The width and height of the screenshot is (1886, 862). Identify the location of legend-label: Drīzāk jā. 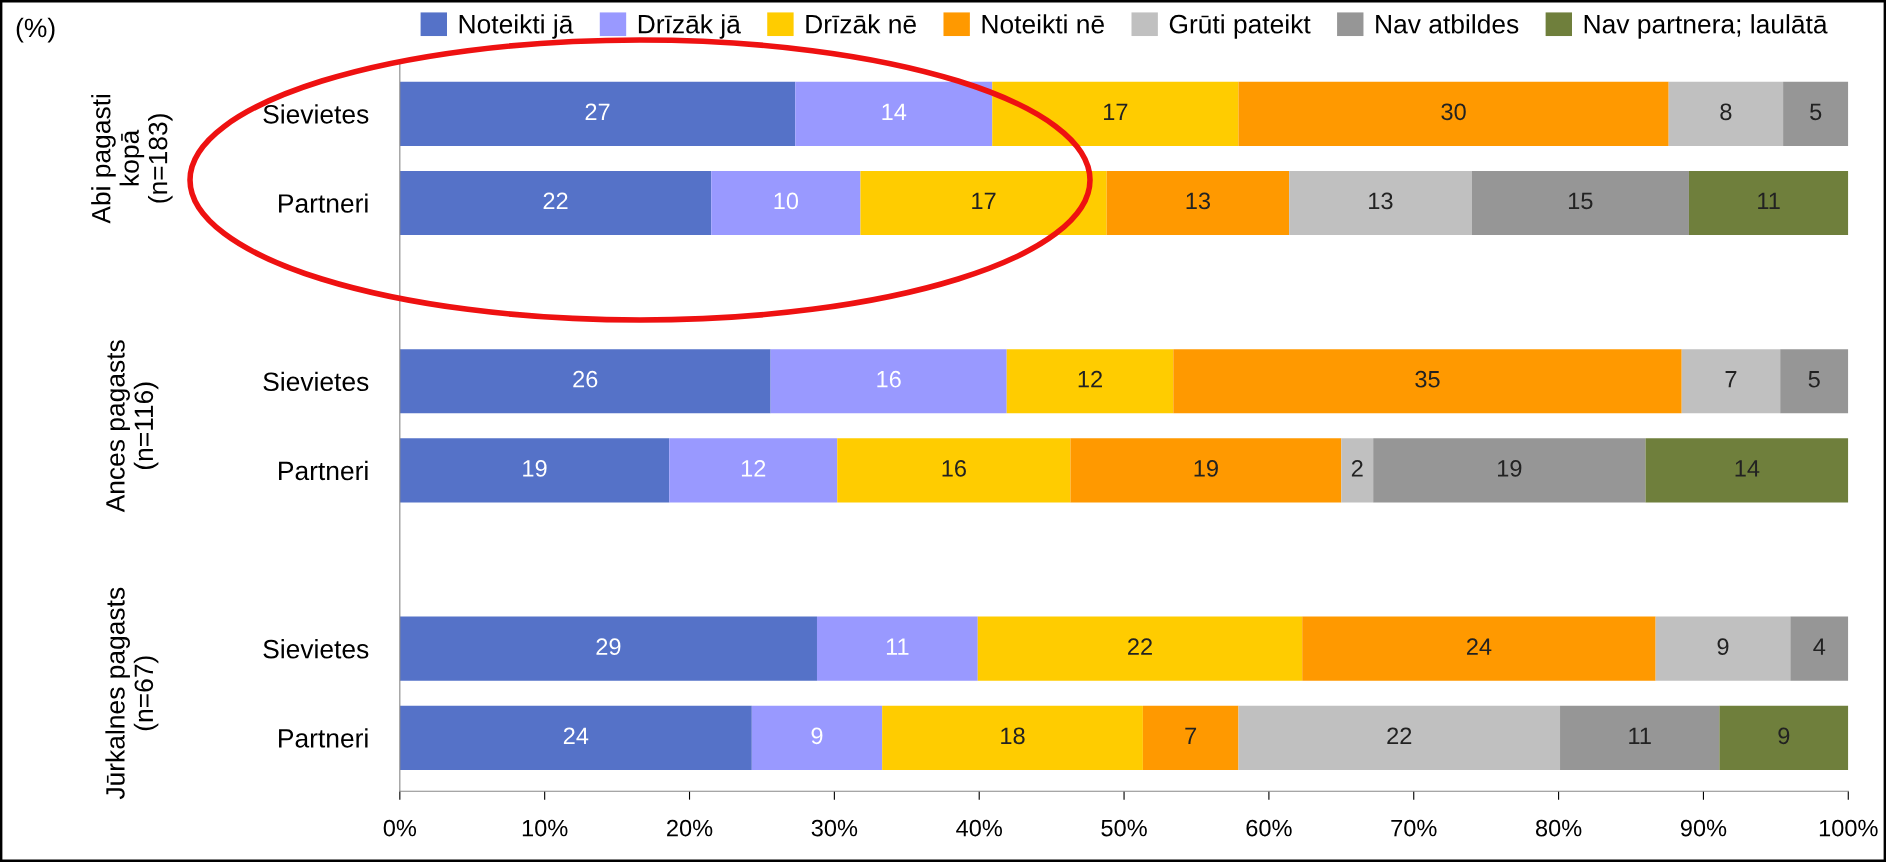
(689, 26).